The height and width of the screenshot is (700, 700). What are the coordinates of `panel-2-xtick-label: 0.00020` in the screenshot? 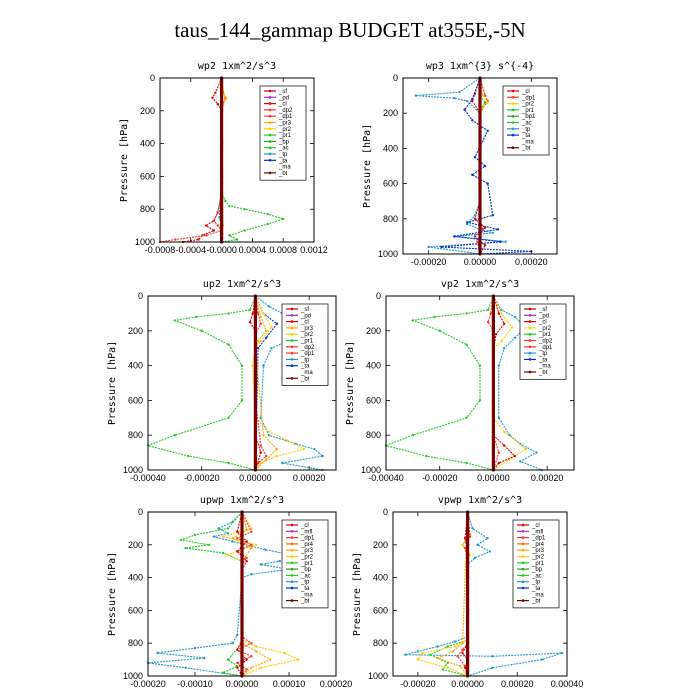 It's located at (531, 262).